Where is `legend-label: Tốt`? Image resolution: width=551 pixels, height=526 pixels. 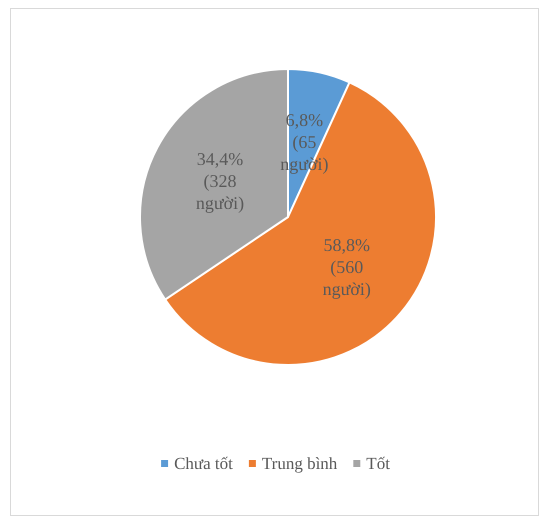
legend-label: Tốt is located at coordinates (378, 463).